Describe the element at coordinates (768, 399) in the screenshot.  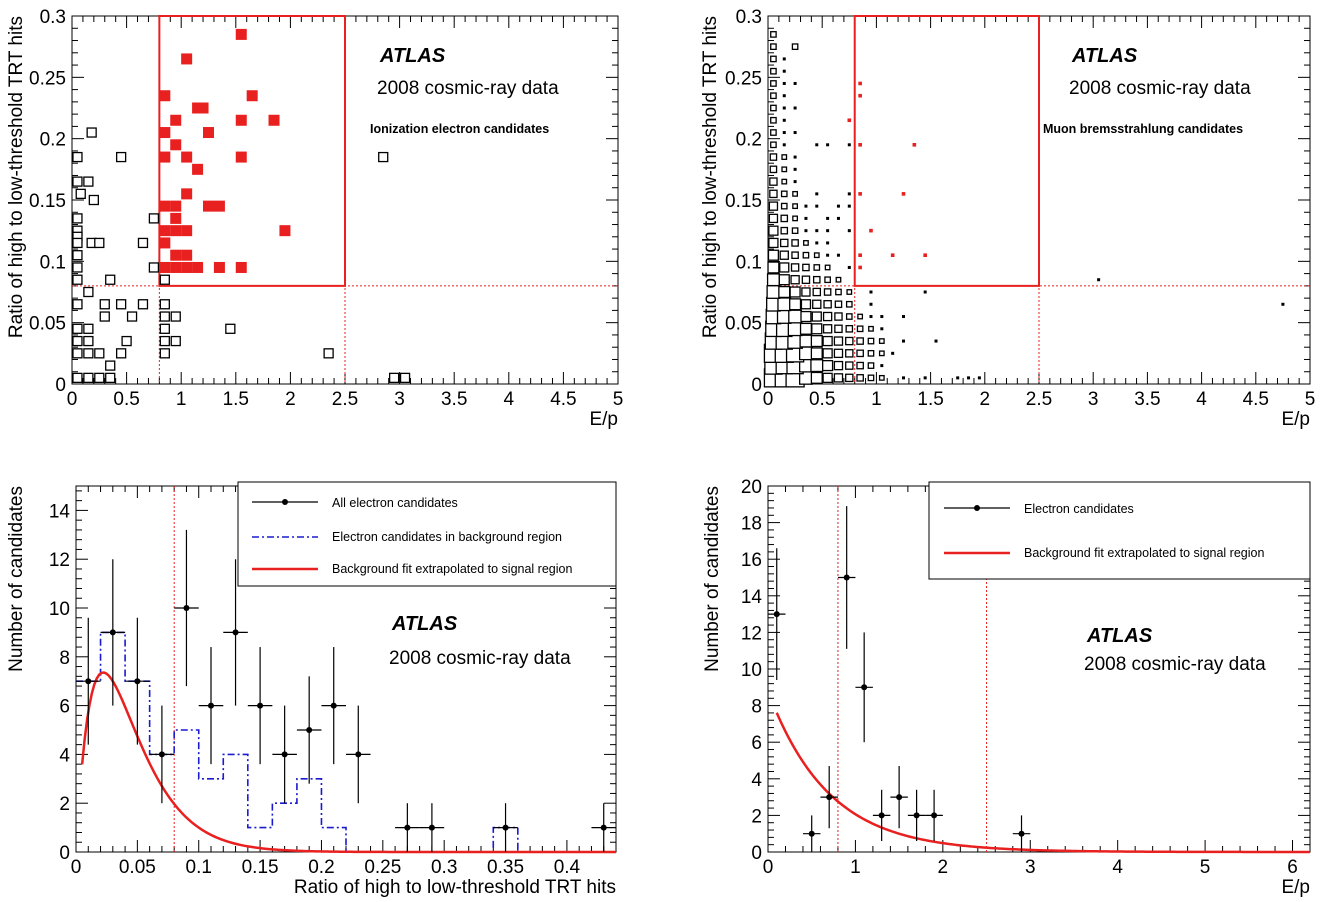
I see `x-tick-label: 0` at that location.